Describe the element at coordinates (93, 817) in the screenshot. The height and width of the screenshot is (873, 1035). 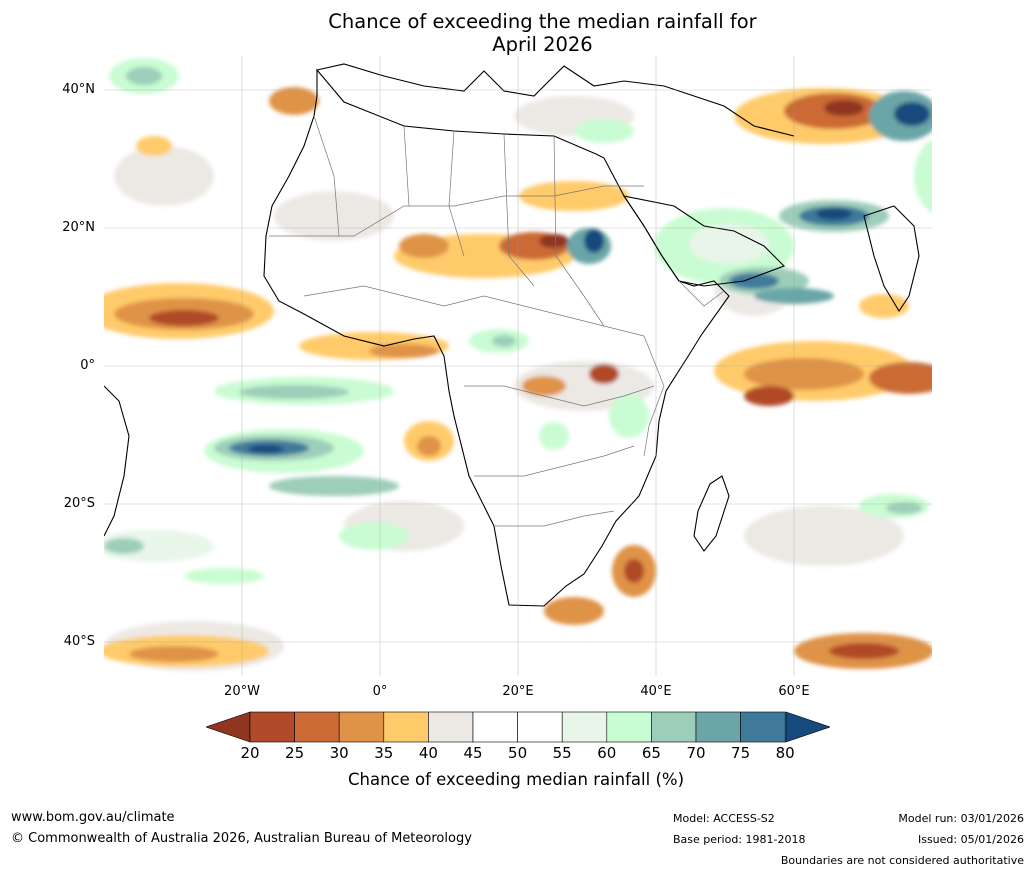
I see `footer-url: www.bom.gov.au/climate` at that location.